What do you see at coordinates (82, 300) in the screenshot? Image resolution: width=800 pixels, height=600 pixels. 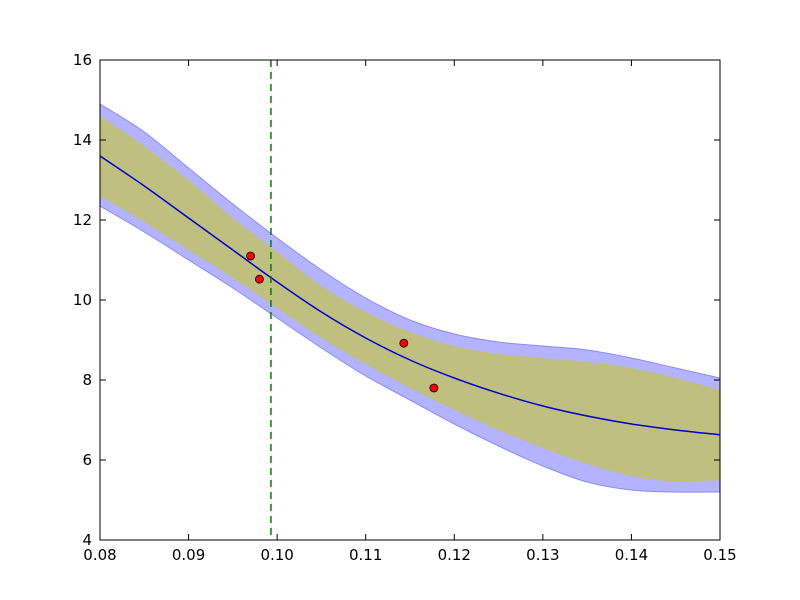 I see `y-tick-label: 10` at bounding box center [82, 300].